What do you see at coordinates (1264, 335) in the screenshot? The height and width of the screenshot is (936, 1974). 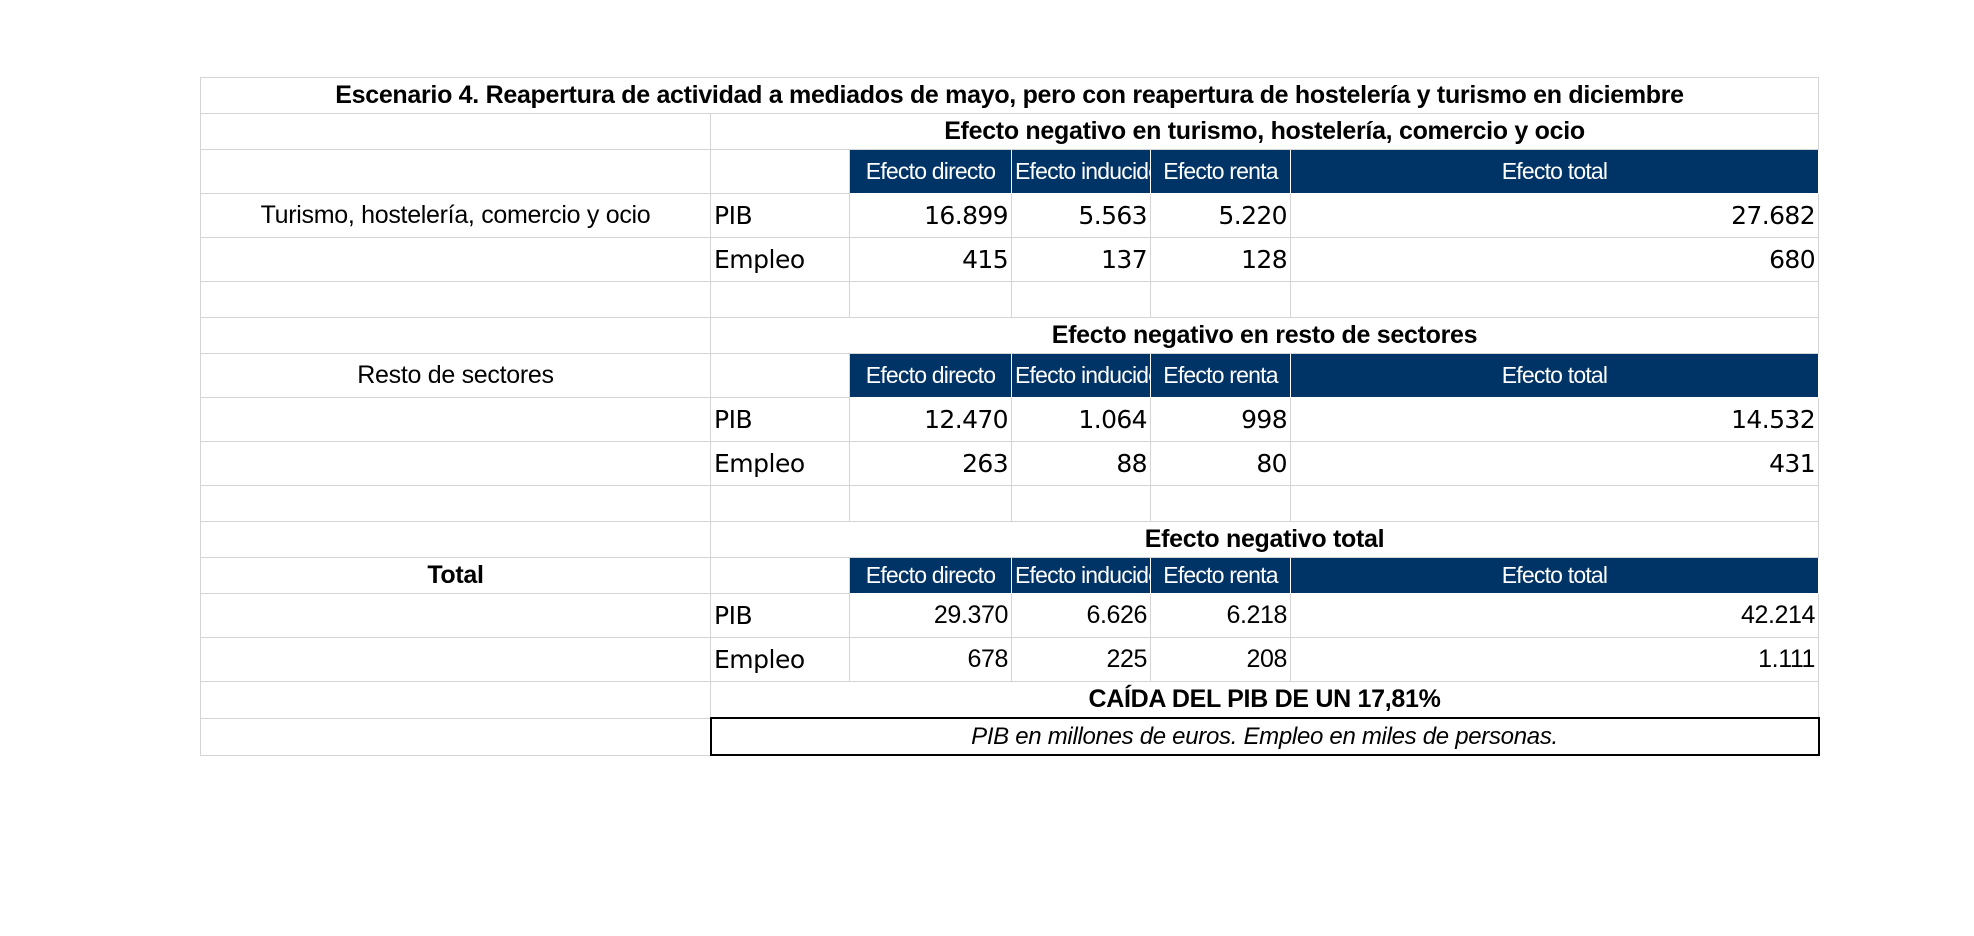 I see `section-heading-resto: Efecto negativo en resto de sectores` at bounding box center [1264, 335].